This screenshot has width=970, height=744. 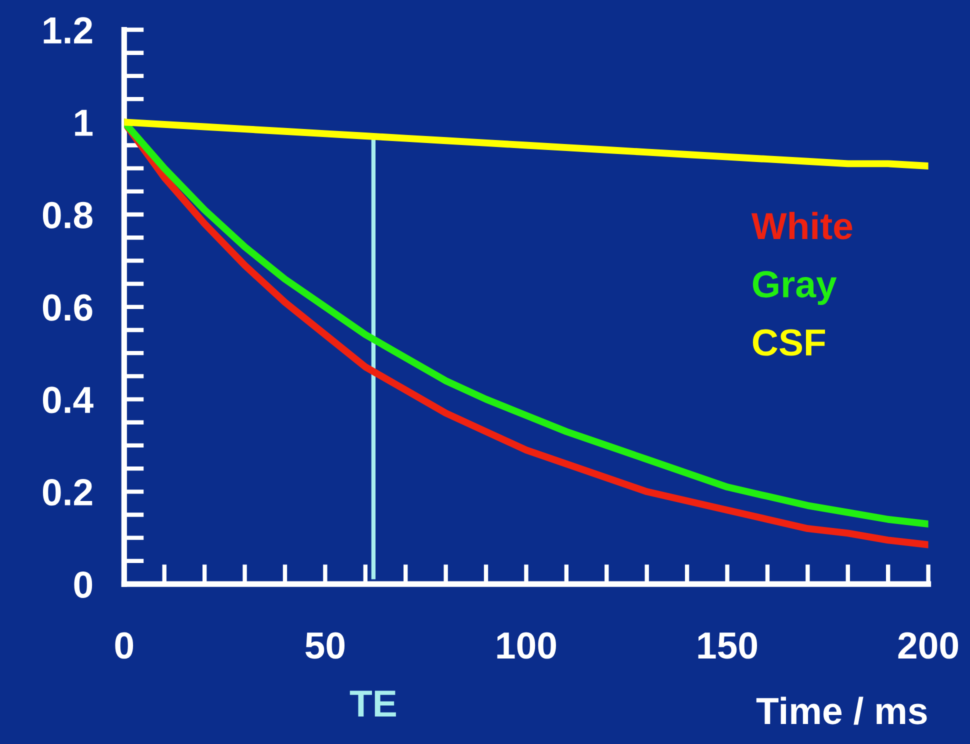 I want to click on text: CSF, so click(x=789, y=342).